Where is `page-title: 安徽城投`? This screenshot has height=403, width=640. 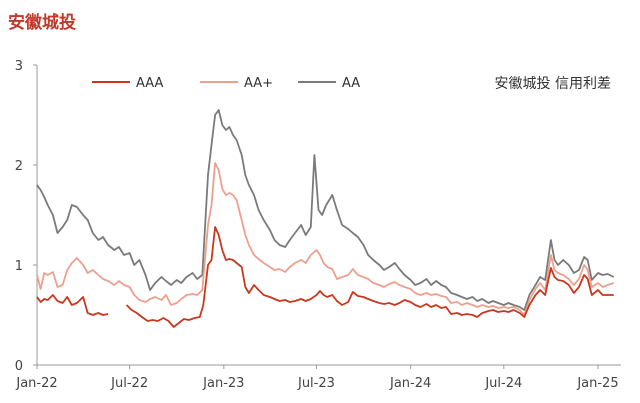 page-title: 安徽城投 is located at coordinates (42, 23).